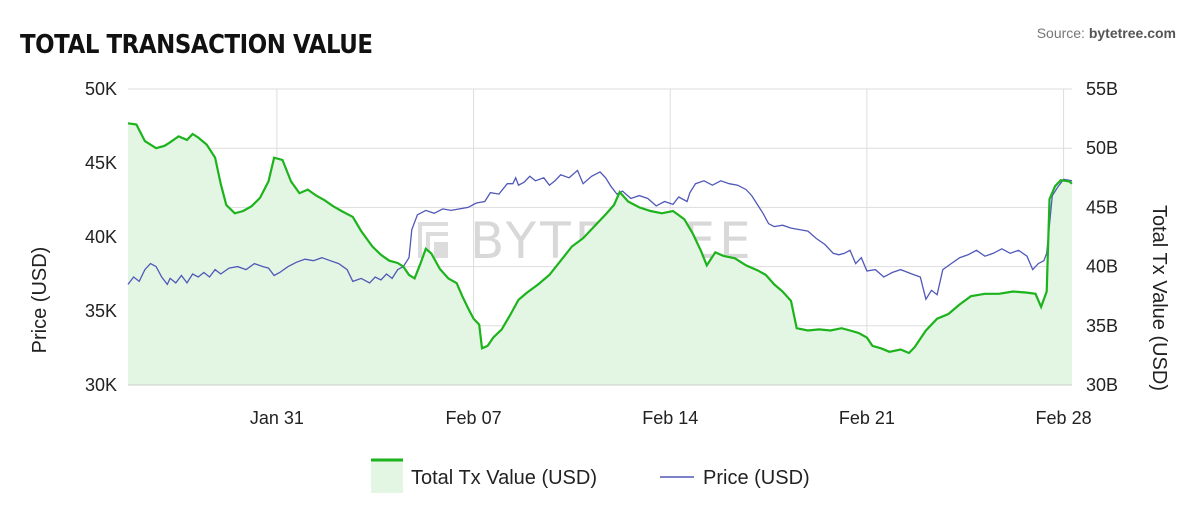 This screenshot has width=1200, height=527. What do you see at coordinates (101, 237) in the screenshot?
I see `left-tick-label: 40K` at bounding box center [101, 237].